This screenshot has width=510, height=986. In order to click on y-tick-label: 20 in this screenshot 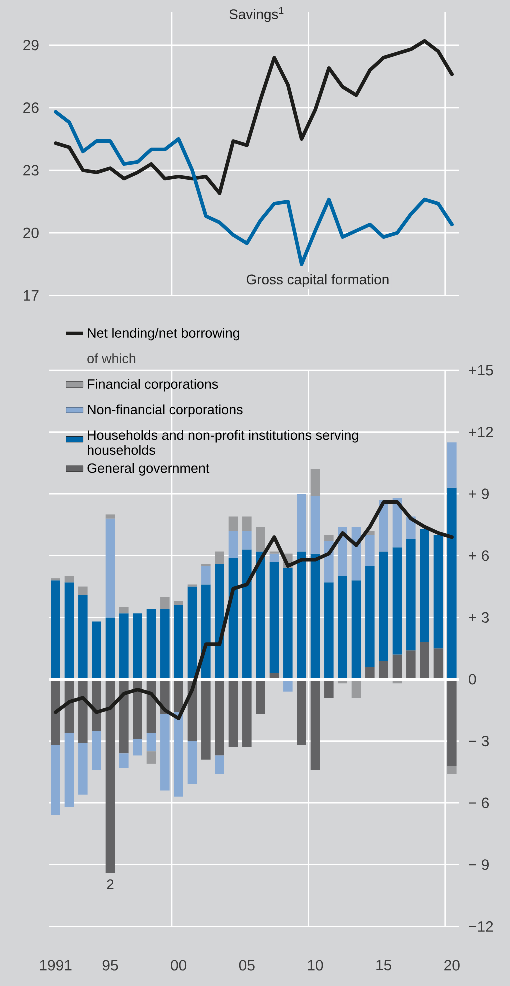, I will do `click(31, 233)`.